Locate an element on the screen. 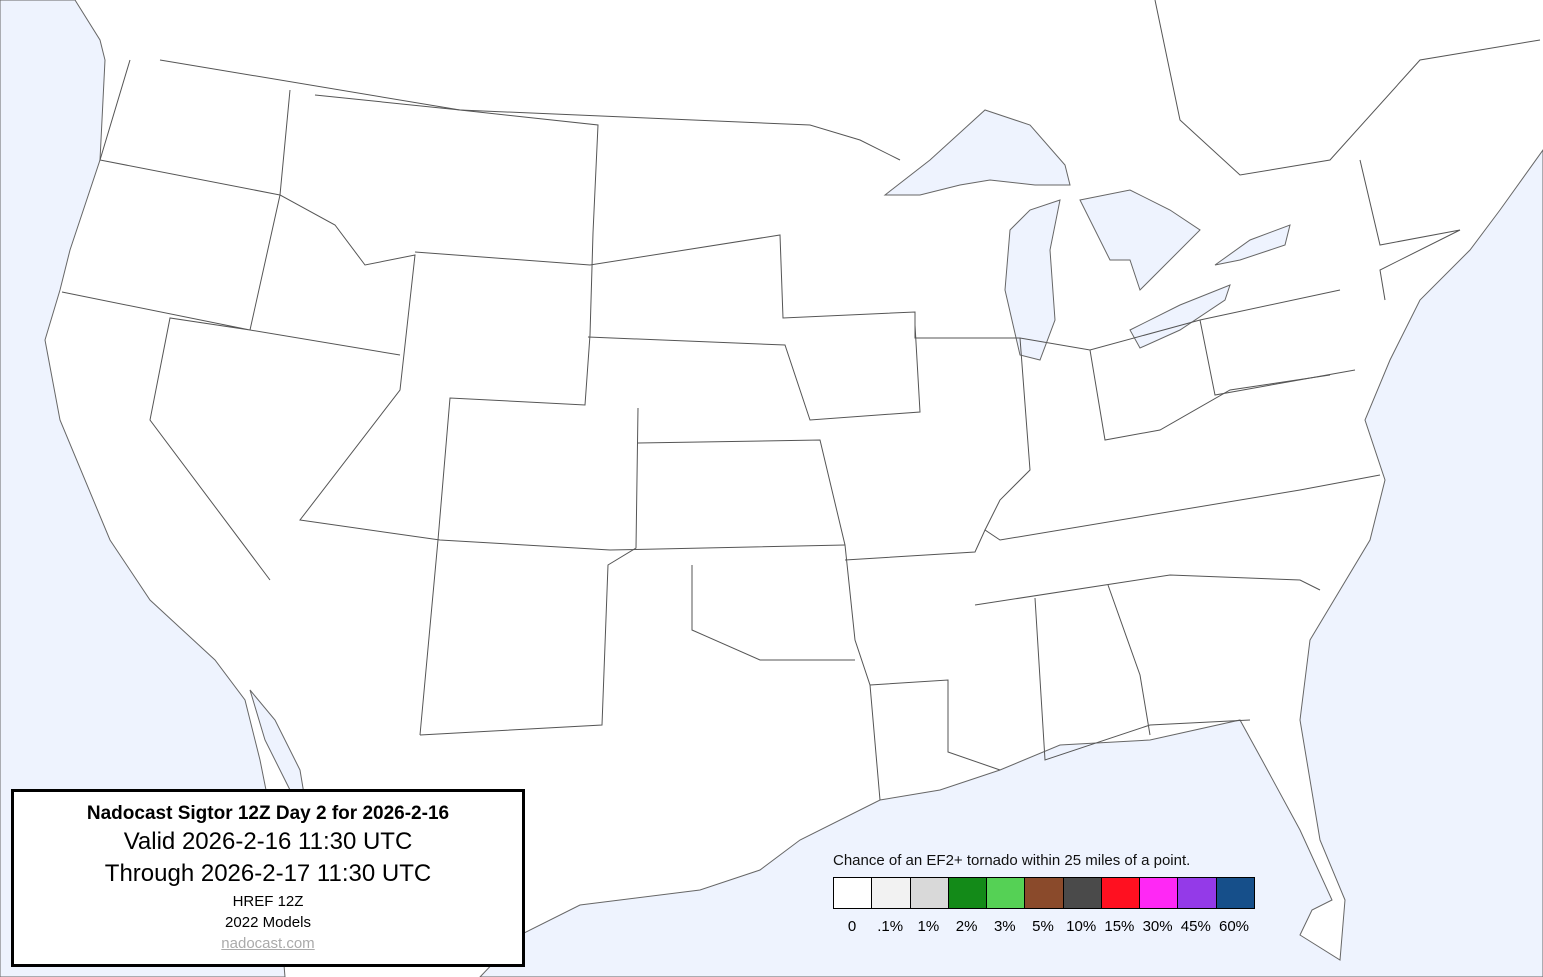 The height and width of the screenshot is (977, 1543). legend-labels: 0 .1% 1% 2% 3% 5% 10% 15% 30% 45% 60% is located at coordinates (1044, 928).